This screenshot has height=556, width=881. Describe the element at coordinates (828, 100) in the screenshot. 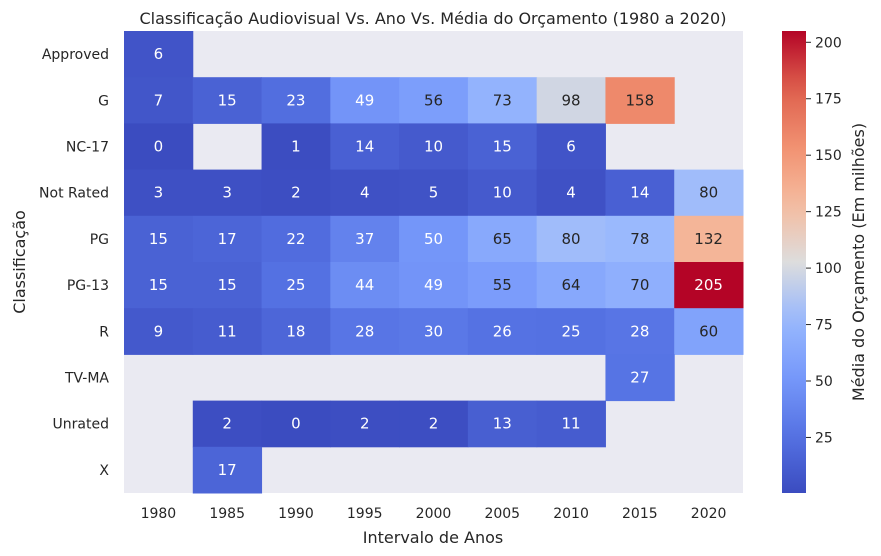

I see `colorbar-tick-label: 175` at that location.